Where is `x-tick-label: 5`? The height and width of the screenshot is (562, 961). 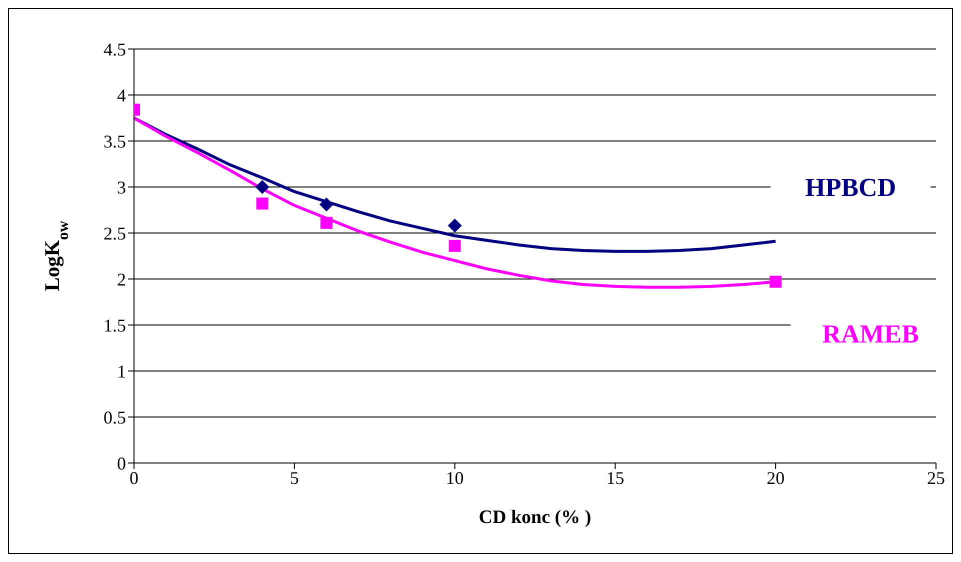
x-tick-label: 5 is located at coordinates (294, 478).